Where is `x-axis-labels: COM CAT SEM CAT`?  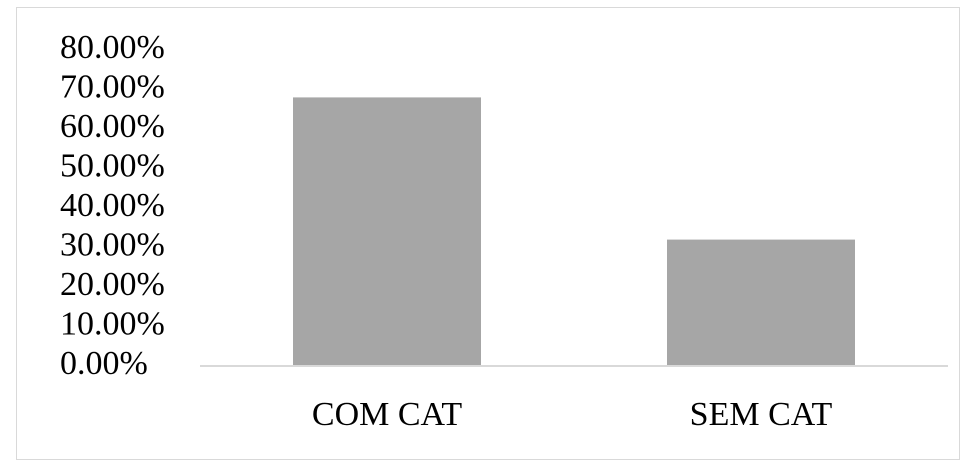
x-axis-labels: COM CAT SEM CAT is located at coordinates (572, 414).